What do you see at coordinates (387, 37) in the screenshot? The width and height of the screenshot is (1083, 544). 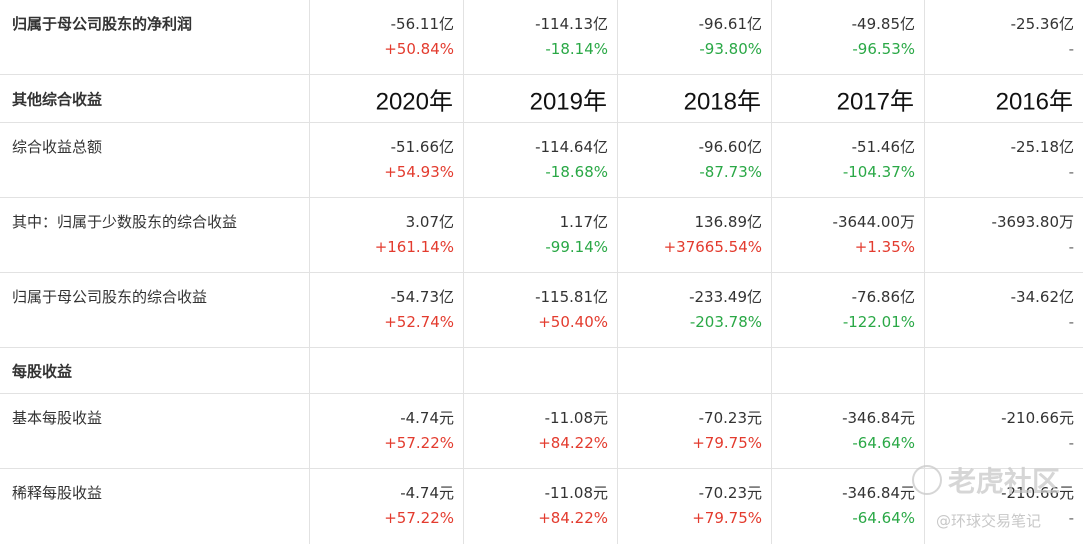 I see `value-cell: -56.11亿 +50.84%` at bounding box center [387, 37].